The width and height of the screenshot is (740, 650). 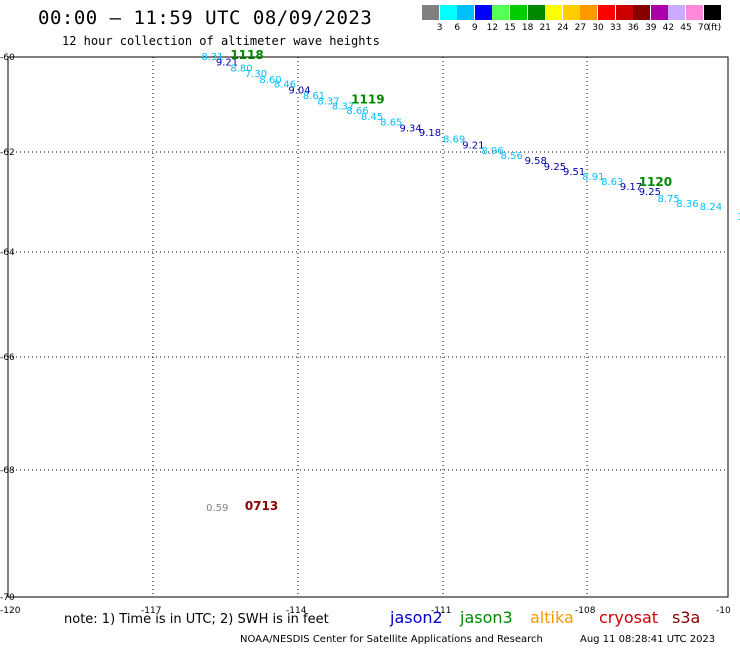 I want to click on wave-height-label: 8.66, so click(x=357, y=111).